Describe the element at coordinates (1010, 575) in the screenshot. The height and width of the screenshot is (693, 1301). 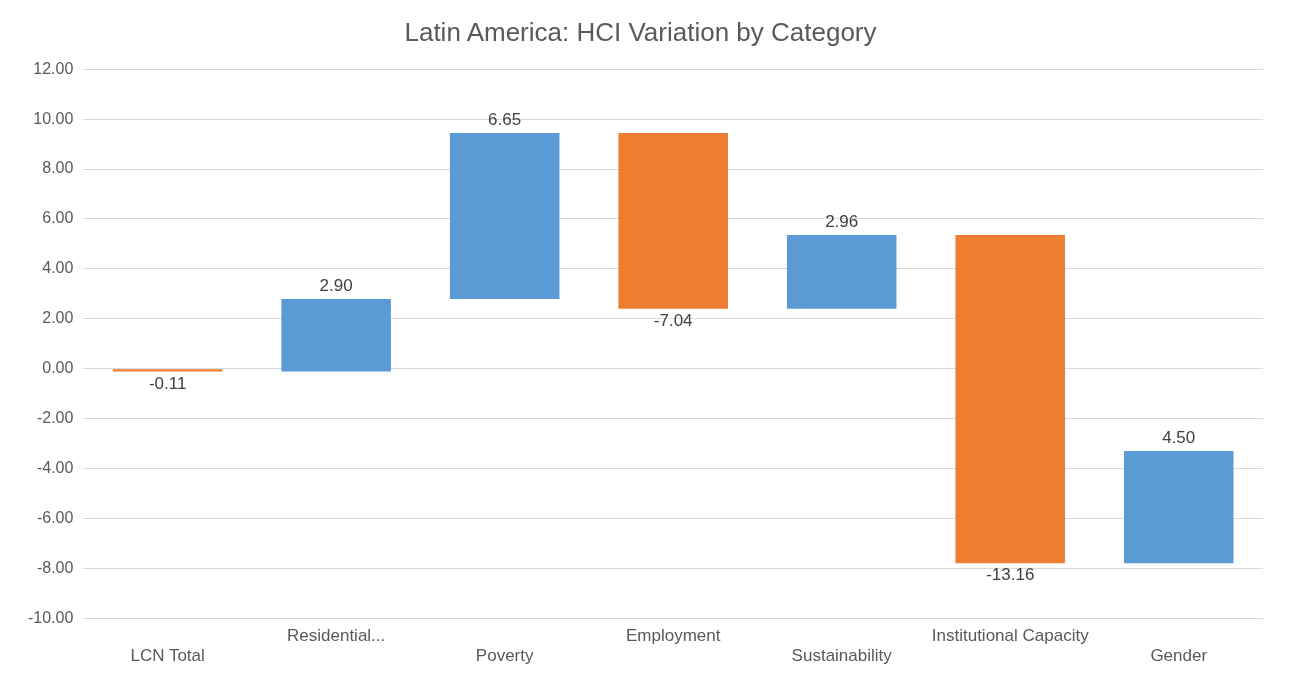
I see `data-label: -13.16` at that location.